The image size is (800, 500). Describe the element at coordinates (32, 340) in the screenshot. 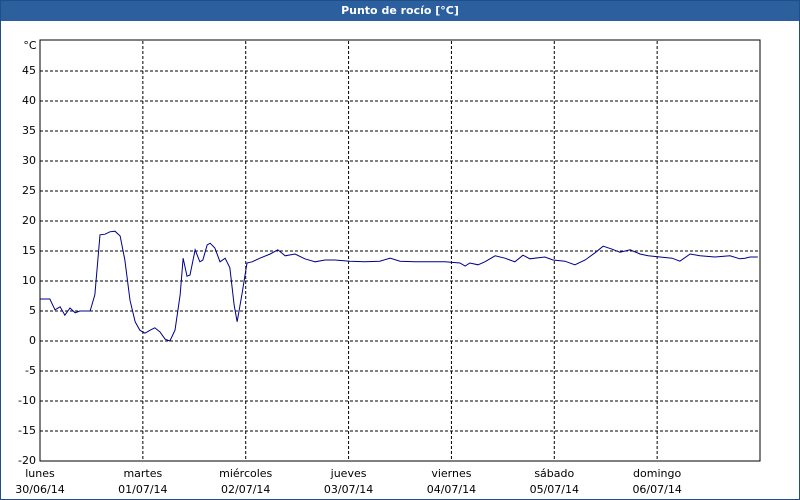

I see `y-tick-label: 0` at that location.